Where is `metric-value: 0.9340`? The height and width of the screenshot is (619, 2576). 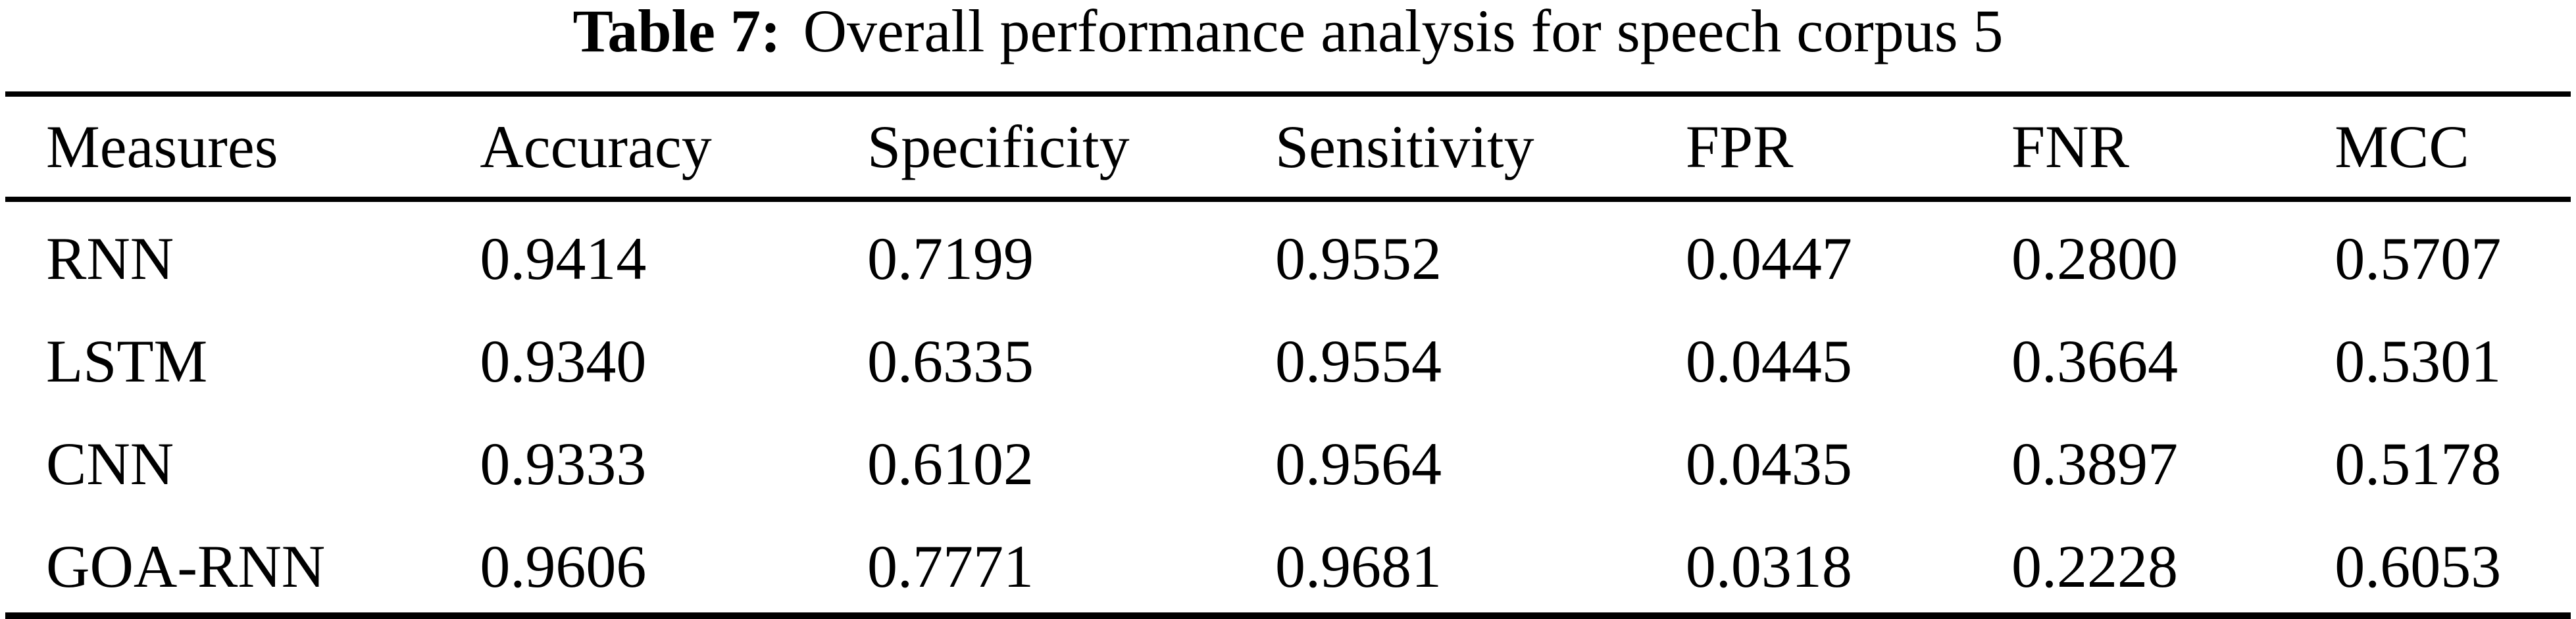 metric-value: 0.9340 is located at coordinates (563, 361).